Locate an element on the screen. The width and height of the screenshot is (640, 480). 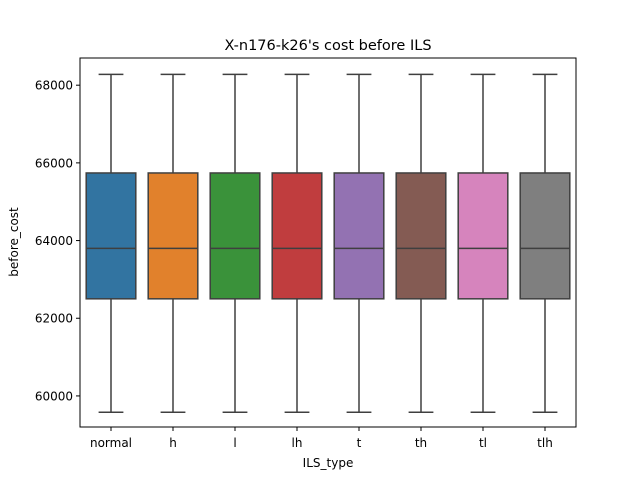
box-l is located at coordinates (235, 243).